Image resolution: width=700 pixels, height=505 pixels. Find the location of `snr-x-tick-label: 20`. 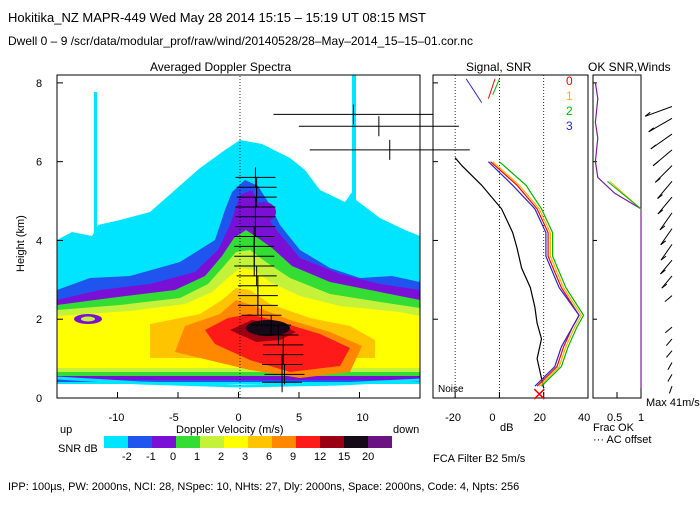

snr-x-tick-label: 20 is located at coordinates (540, 418).